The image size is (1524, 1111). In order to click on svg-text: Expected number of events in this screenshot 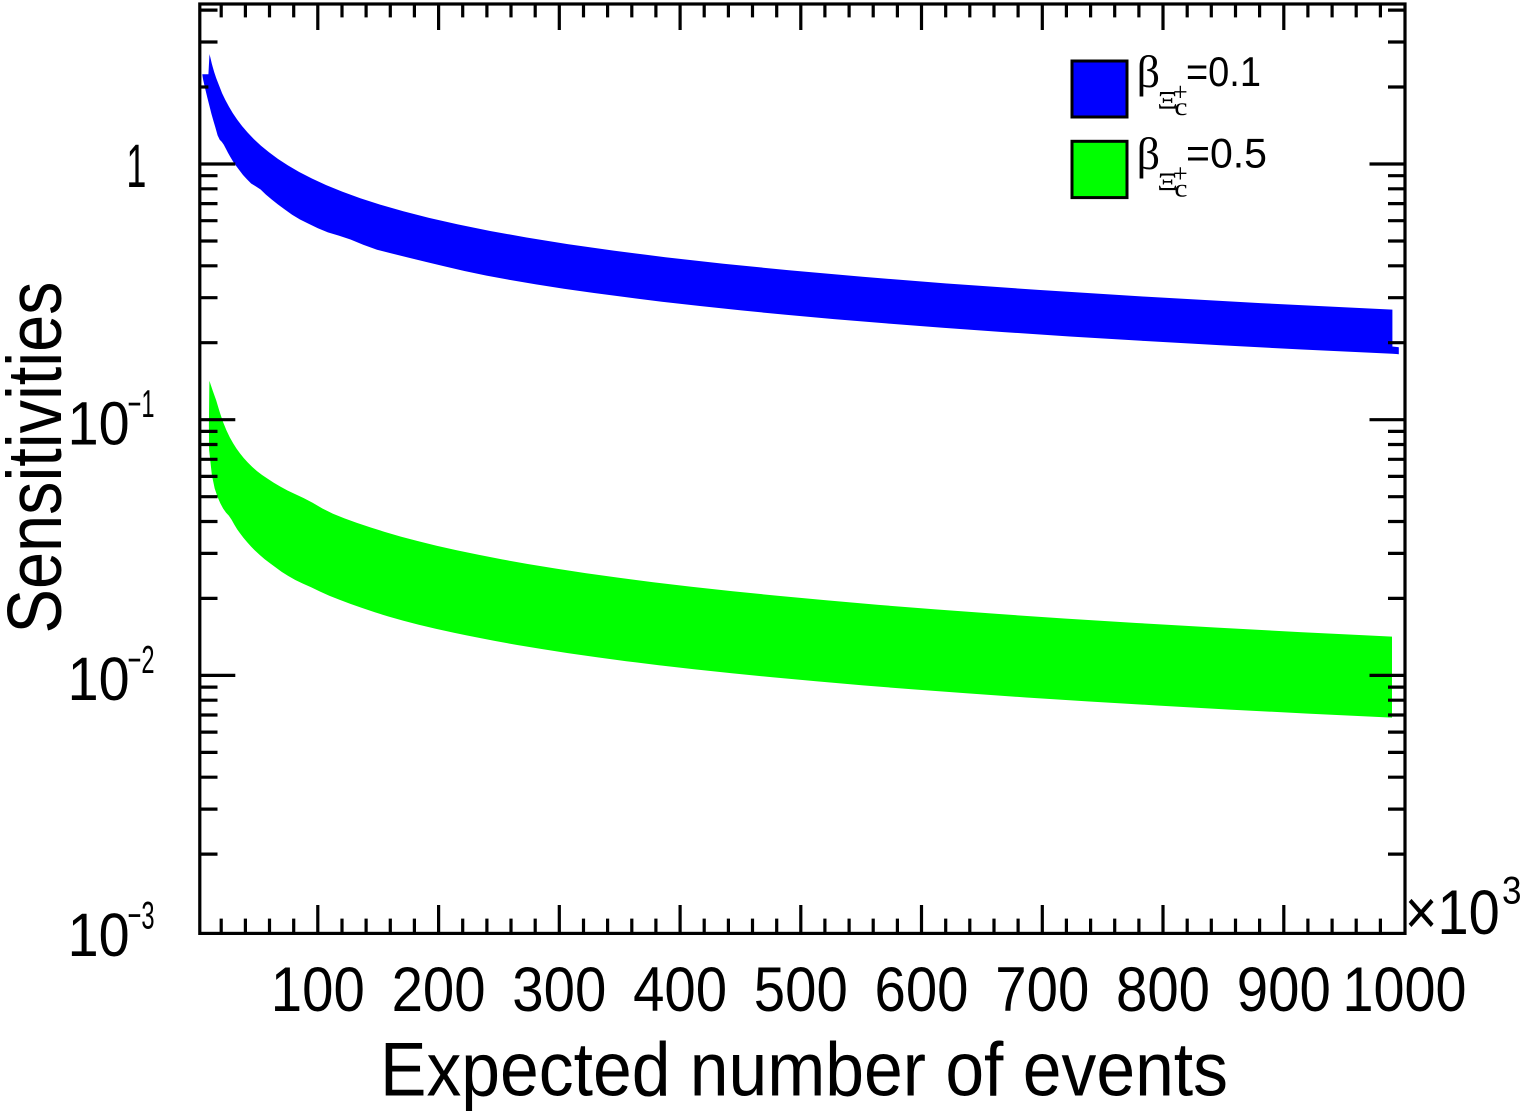, I will do `click(804, 1069)`.